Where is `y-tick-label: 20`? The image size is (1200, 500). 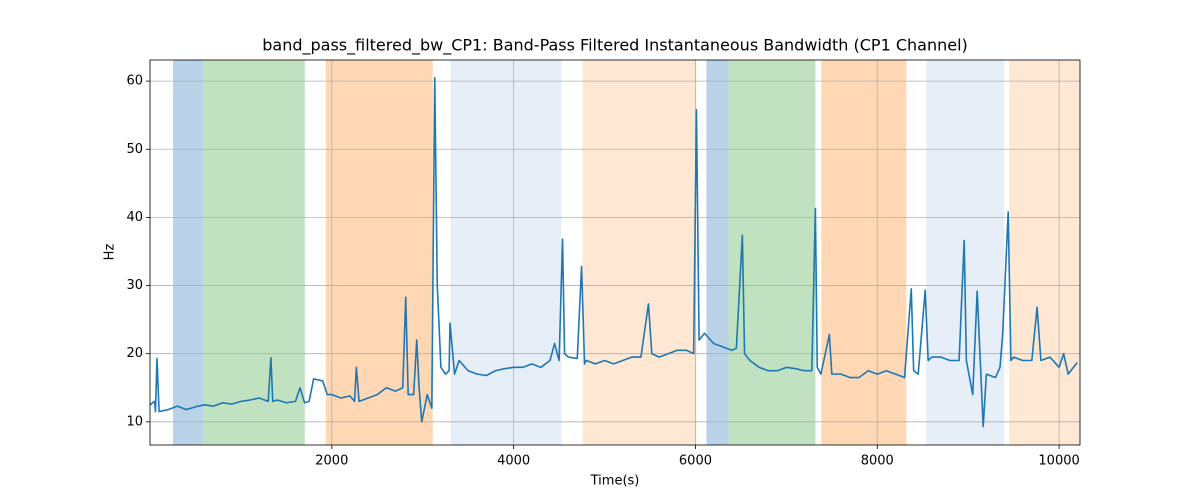 y-tick-label: 20 is located at coordinates (134, 353).